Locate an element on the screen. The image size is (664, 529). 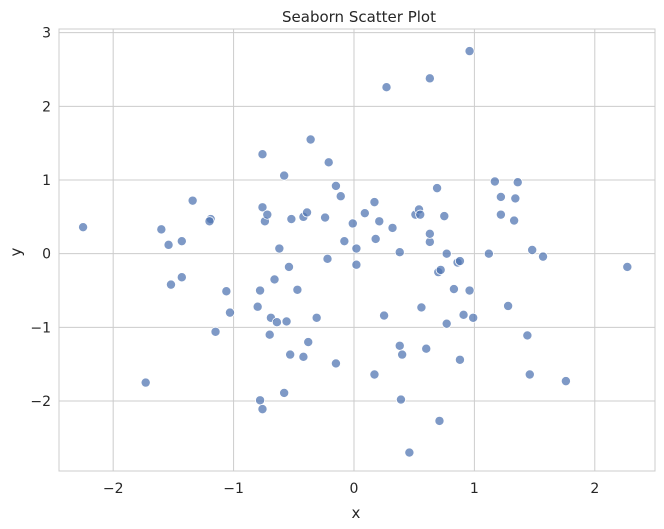
y-tick-label: 3 is located at coordinates (46, 34).